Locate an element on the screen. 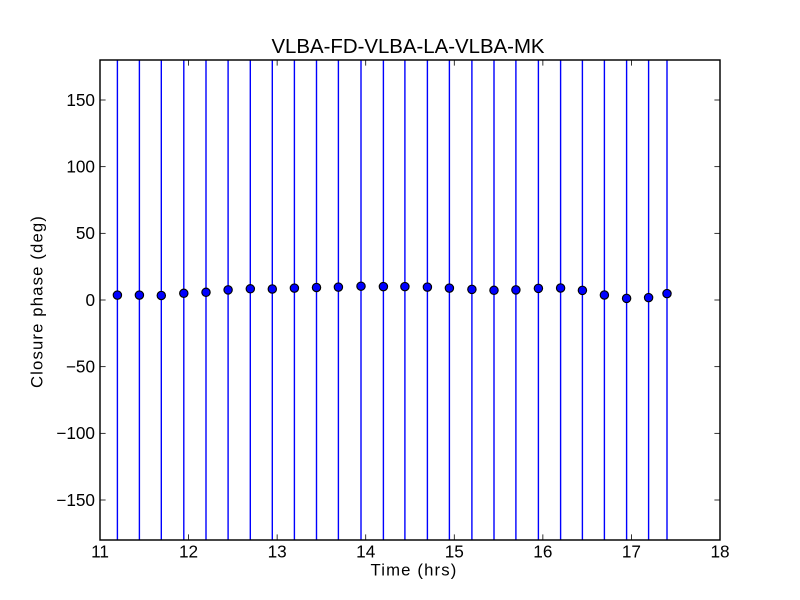 This screenshot has width=800, height=600. svg-text: 0 is located at coordinates (90, 300).